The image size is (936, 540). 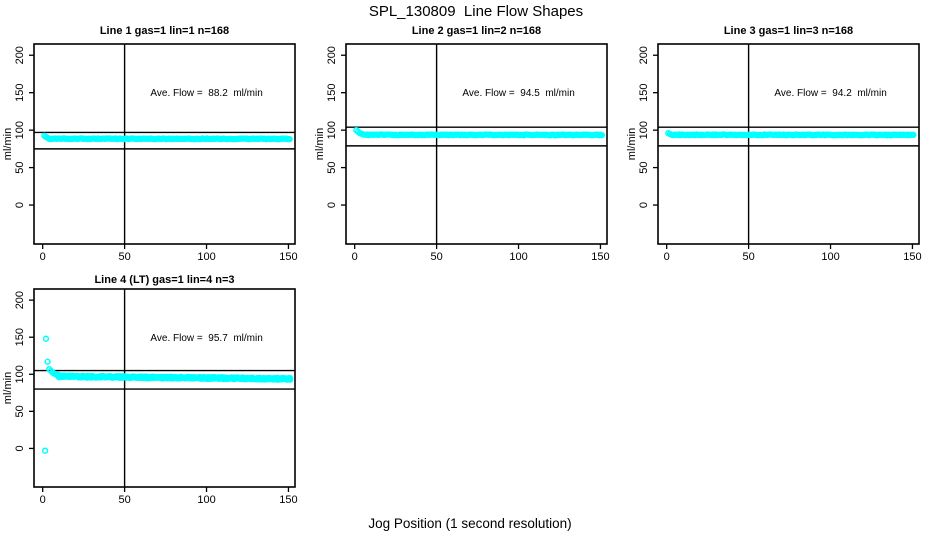 I want to click on panel-3-title: Line 3 gas=1 lin=3 n=168, so click(x=788, y=31).